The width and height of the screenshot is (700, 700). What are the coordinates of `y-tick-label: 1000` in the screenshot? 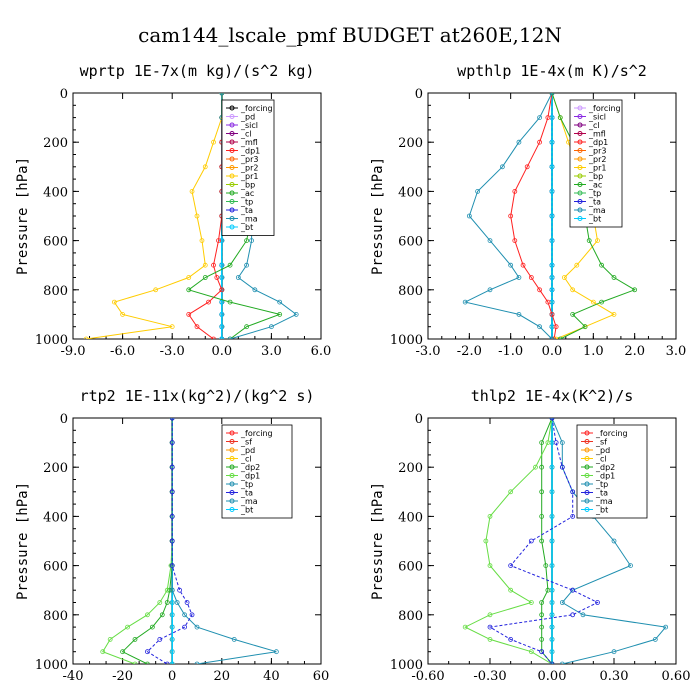 It's located at (51, 665).